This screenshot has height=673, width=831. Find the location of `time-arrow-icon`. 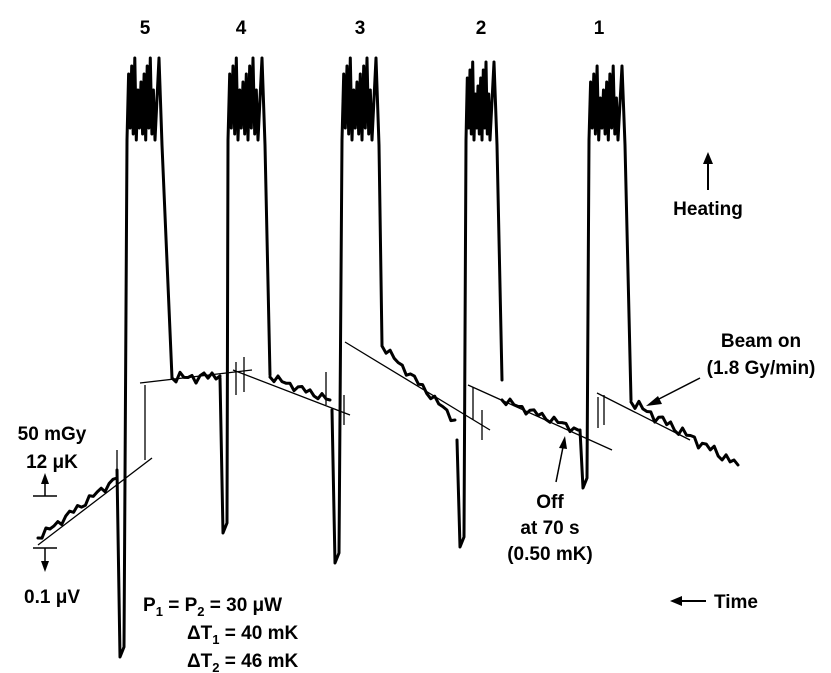

time-arrow-icon is located at coordinates (688, 601).